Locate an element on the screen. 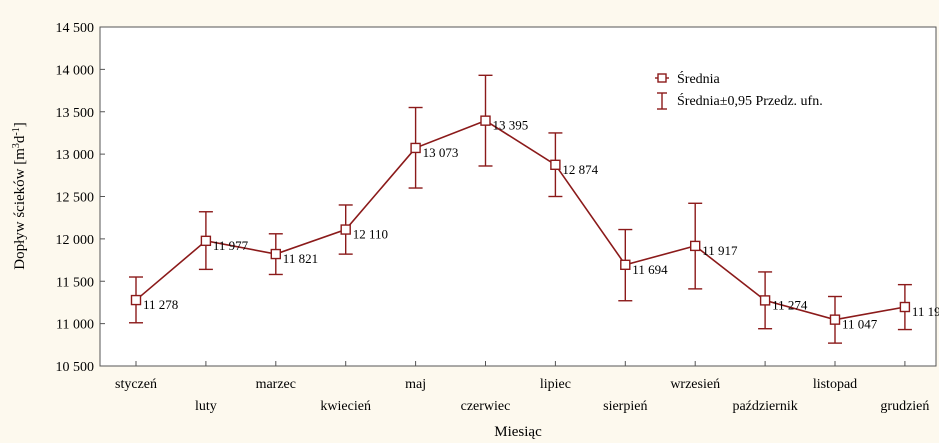 Image resolution: width=939 pixels, height=443 pixels. legend-ci-label: Średnia±0,95 Przedz. ufn. is located at coordinates (750, 100).